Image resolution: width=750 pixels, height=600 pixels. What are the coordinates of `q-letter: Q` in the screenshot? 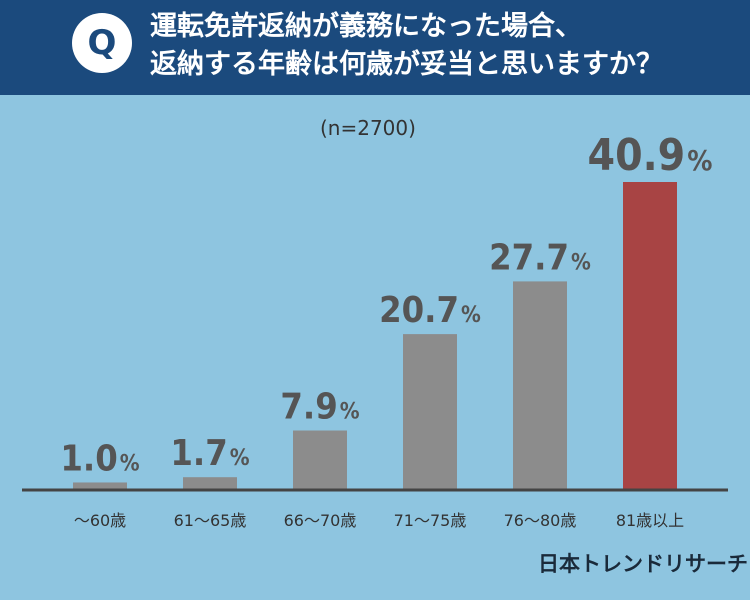 It's located at (102, 43).